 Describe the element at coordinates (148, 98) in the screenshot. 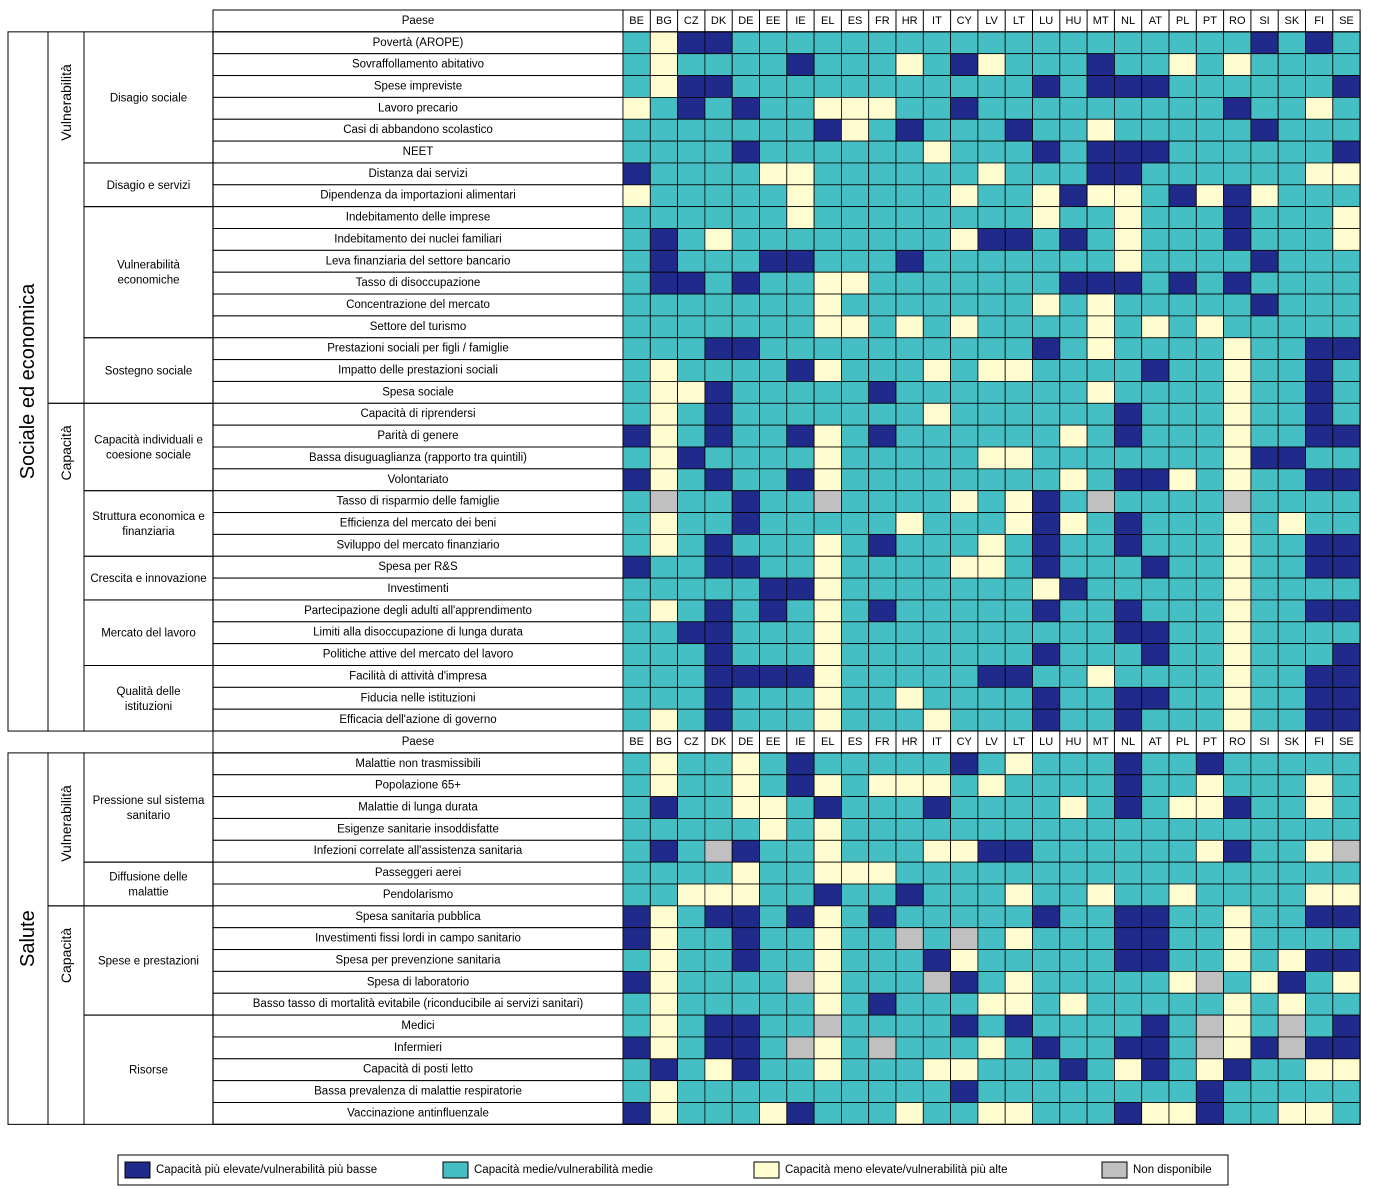

I see `group-label: Disagio sociale` at that location.